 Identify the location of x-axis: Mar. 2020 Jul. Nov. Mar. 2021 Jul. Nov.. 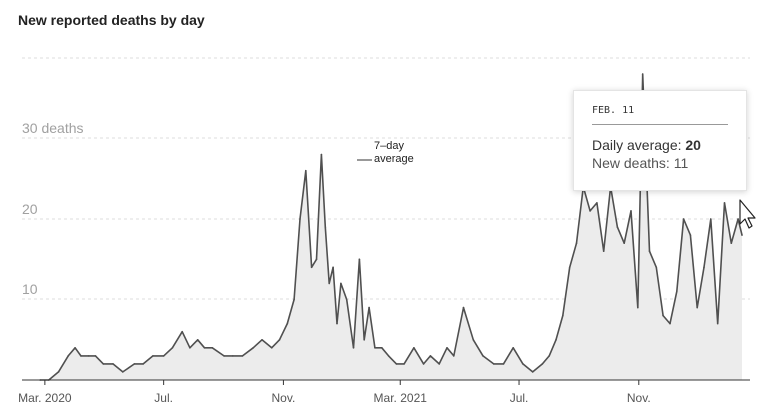
(334, 392).